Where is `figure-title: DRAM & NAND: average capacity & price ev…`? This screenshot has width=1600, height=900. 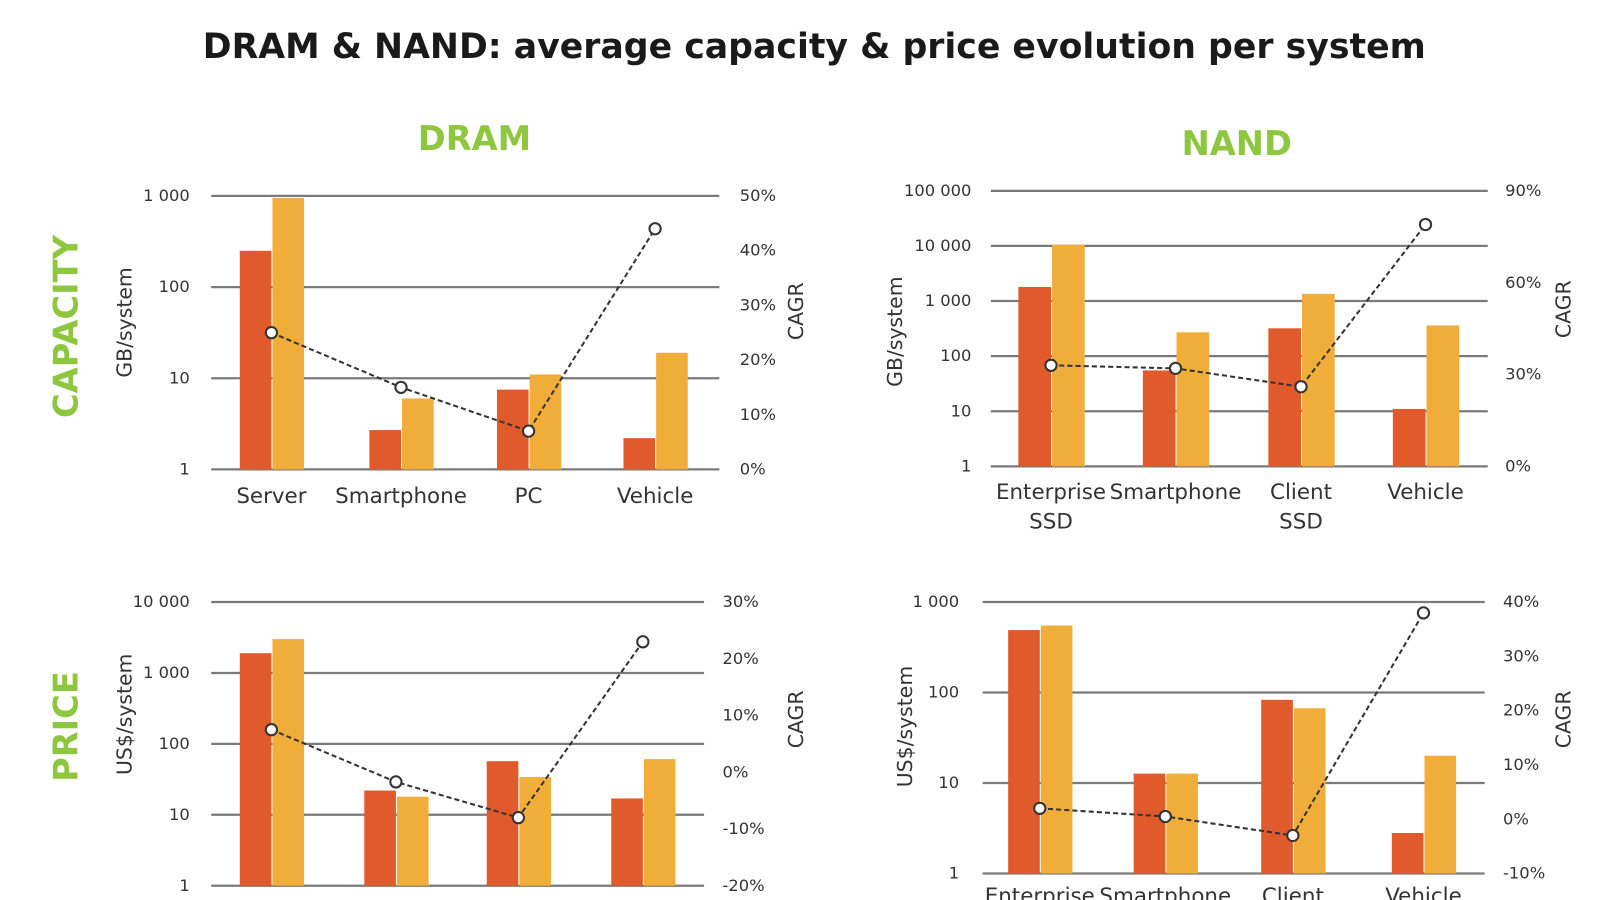
figure-title: DRAM & NAND: average capacity & price ev… is located at coordinates (814, 47).